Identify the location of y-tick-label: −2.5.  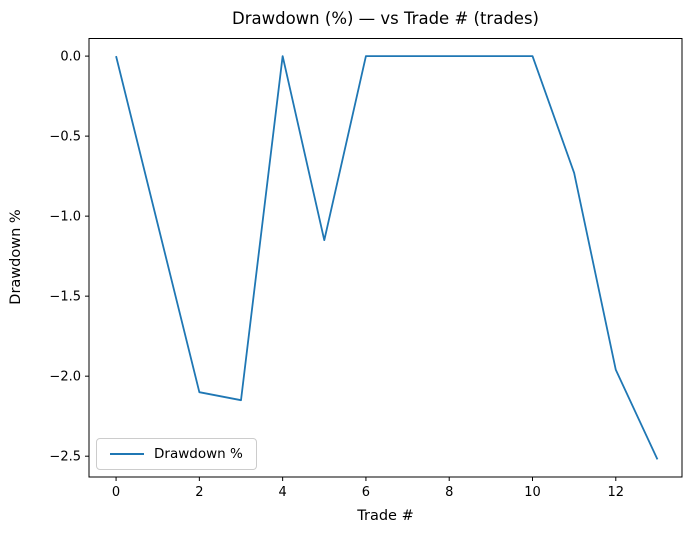
(65, 457).